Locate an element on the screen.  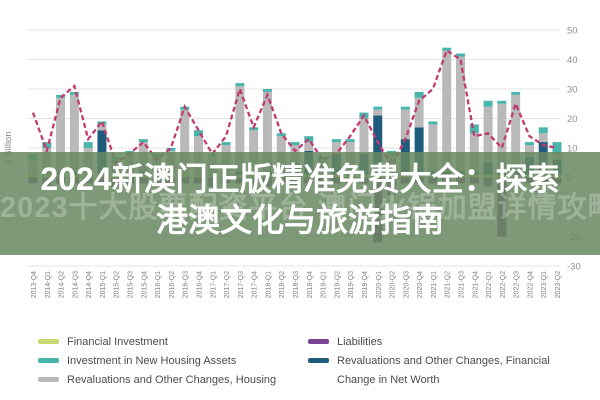
x-axis-tick-label: 2014-Q2 is located at coordinates (62, 284).